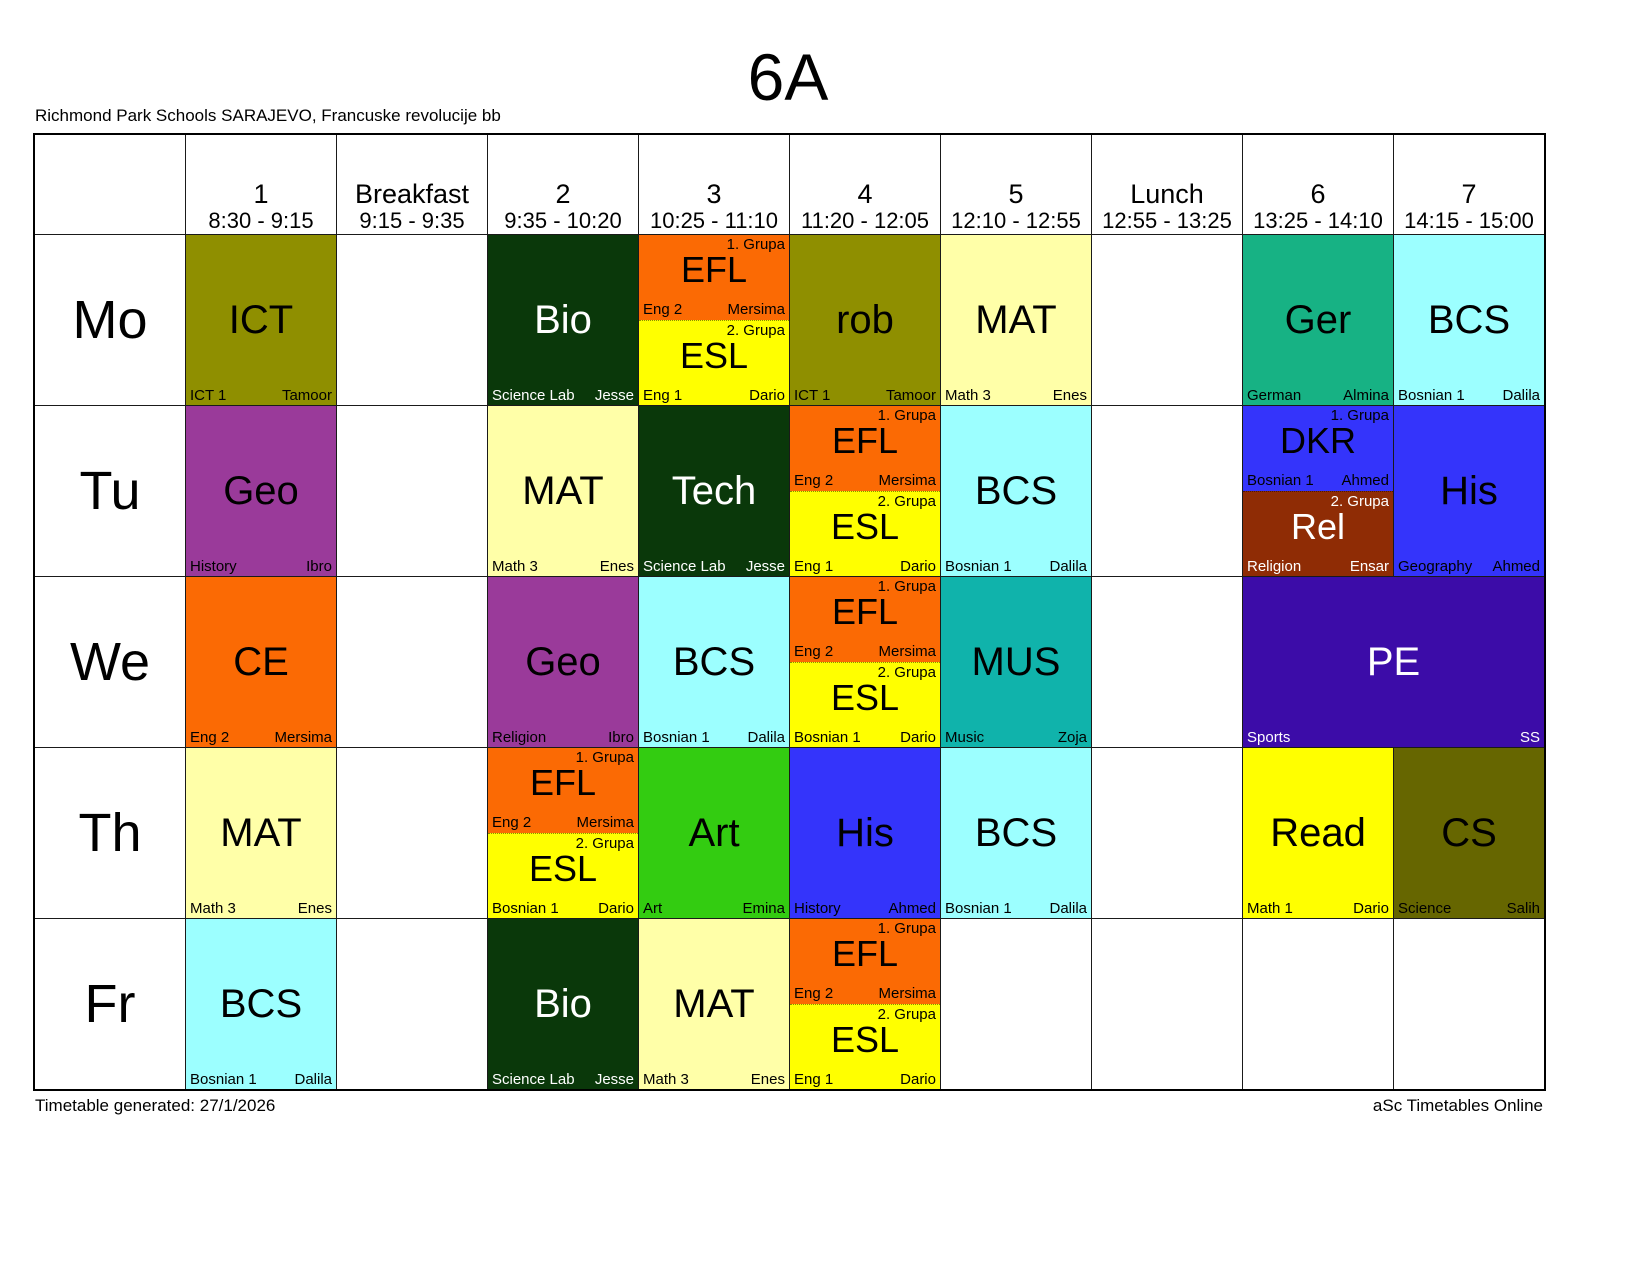 This screenshot has width=1650, height=1275. I want to click on lesson-cell: Geo History Ibro, so click(261, 491).